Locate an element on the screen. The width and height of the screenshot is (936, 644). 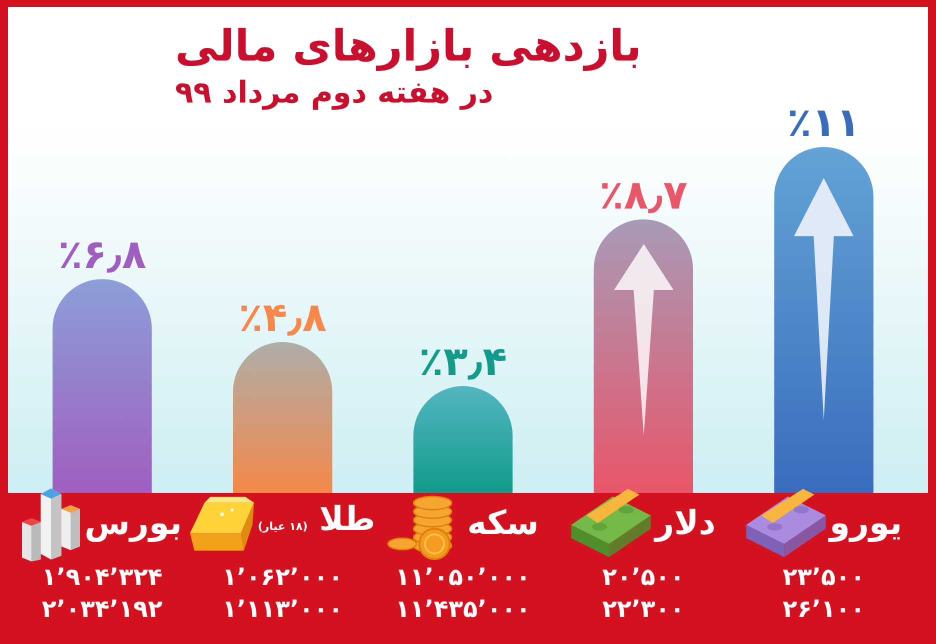
data-label: ٪۱۱ is located at coordinates (823, 123).